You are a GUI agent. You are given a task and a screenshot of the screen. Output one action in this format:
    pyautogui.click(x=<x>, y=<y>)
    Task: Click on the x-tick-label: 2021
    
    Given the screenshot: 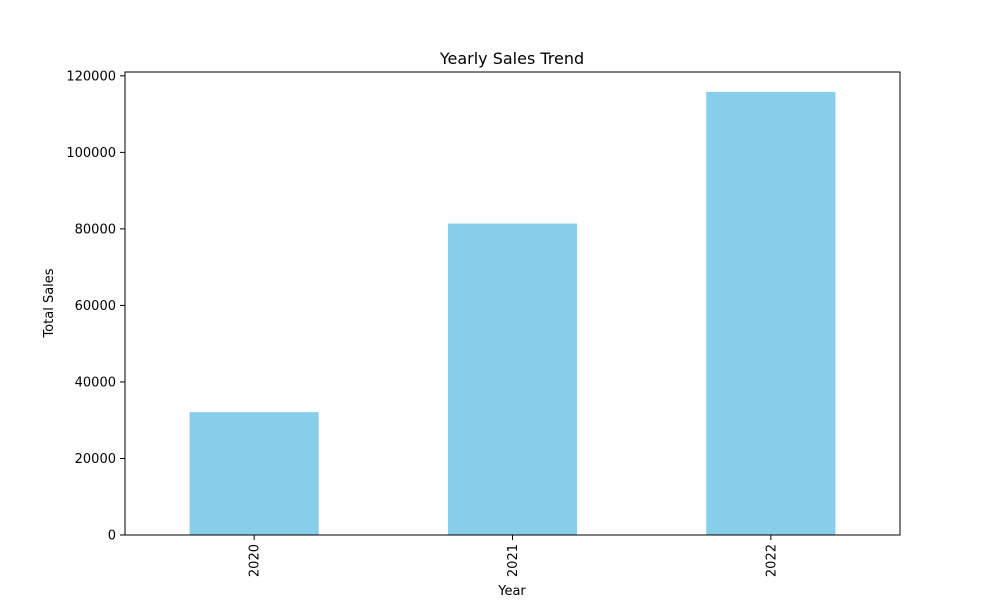 What is the action you would take?
    pyautogui.click(x=513, y=560)
    